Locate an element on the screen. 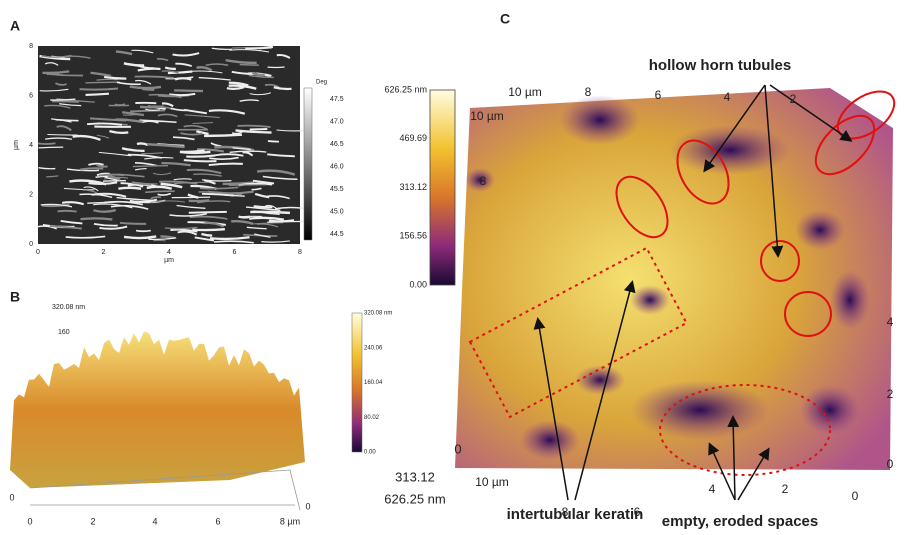 This screenshot has width=904, height=535. colorbar-tick: 45.5 is located at coordinates (337, 189).